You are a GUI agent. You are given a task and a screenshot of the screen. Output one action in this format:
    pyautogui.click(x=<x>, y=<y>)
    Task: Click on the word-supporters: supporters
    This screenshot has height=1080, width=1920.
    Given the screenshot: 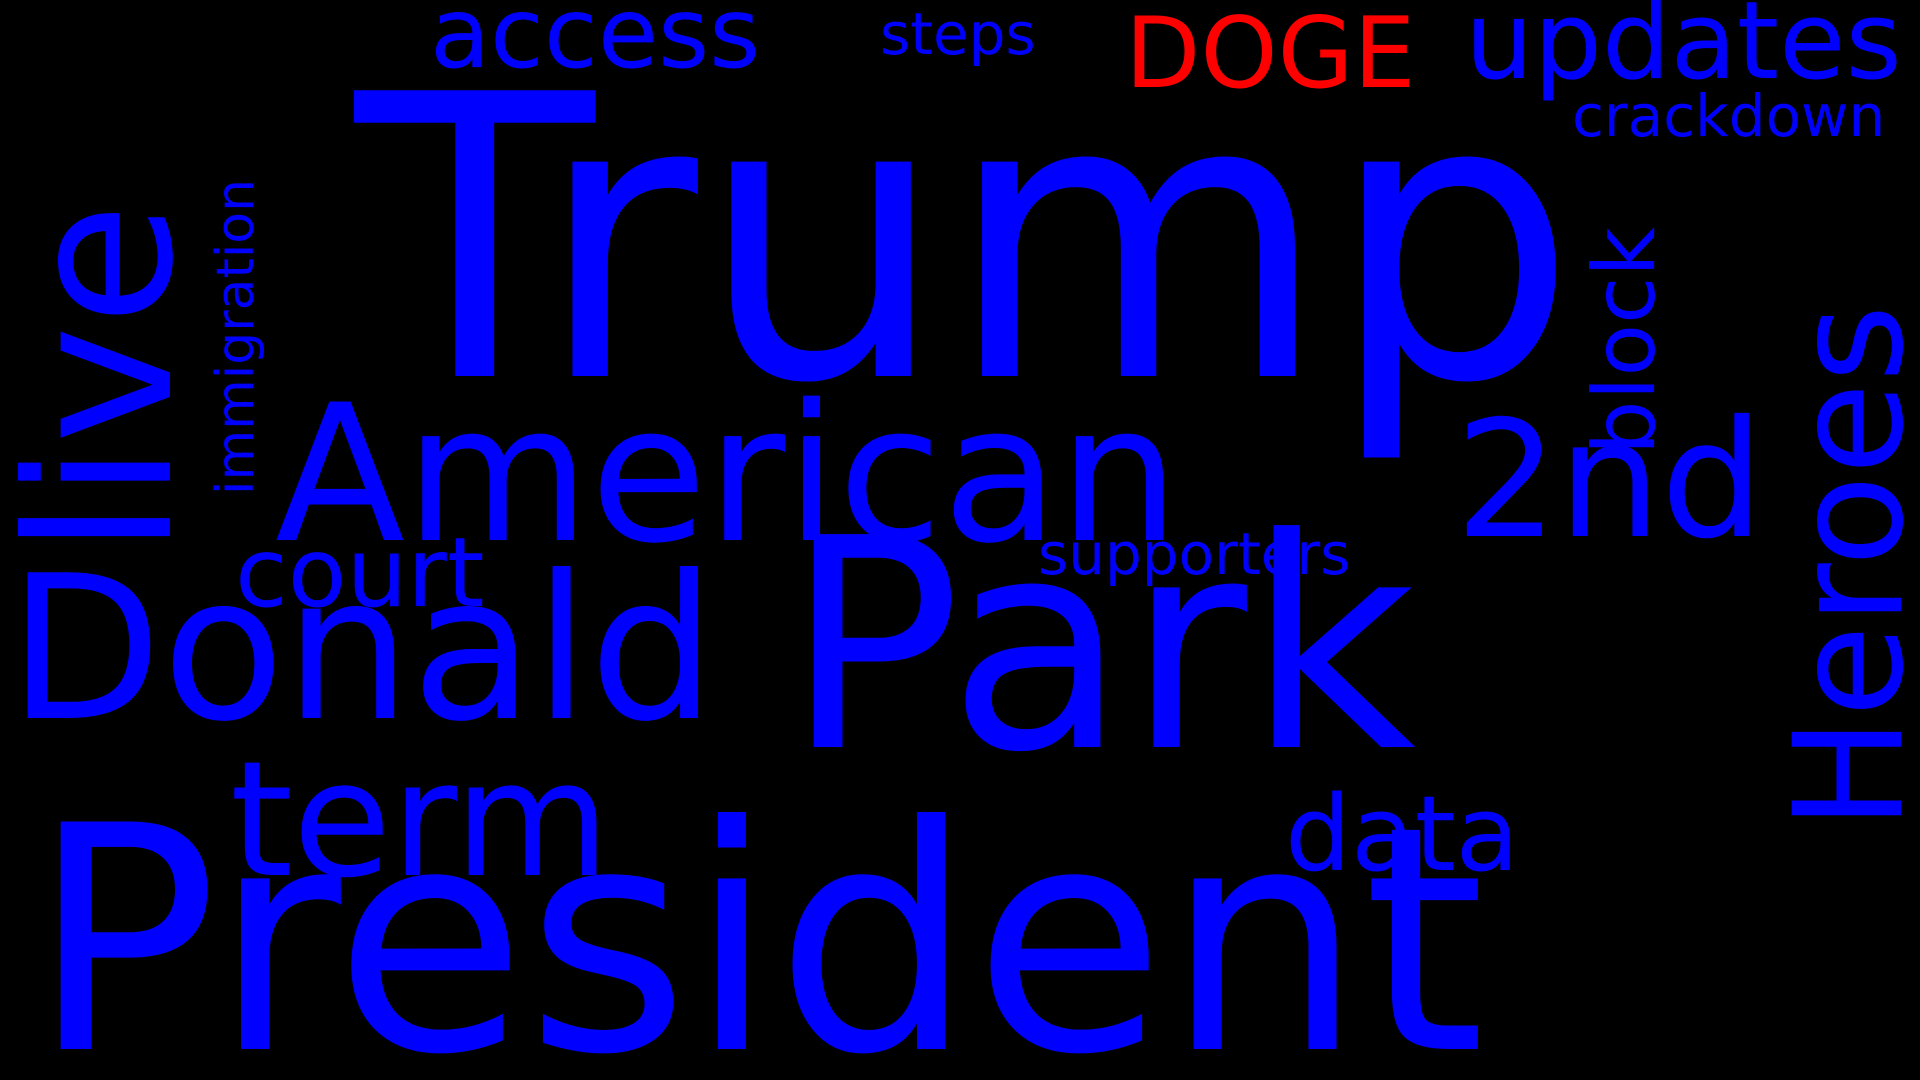 What is the action you would take?
    pyautogui.click(x=1194, y=554)
    